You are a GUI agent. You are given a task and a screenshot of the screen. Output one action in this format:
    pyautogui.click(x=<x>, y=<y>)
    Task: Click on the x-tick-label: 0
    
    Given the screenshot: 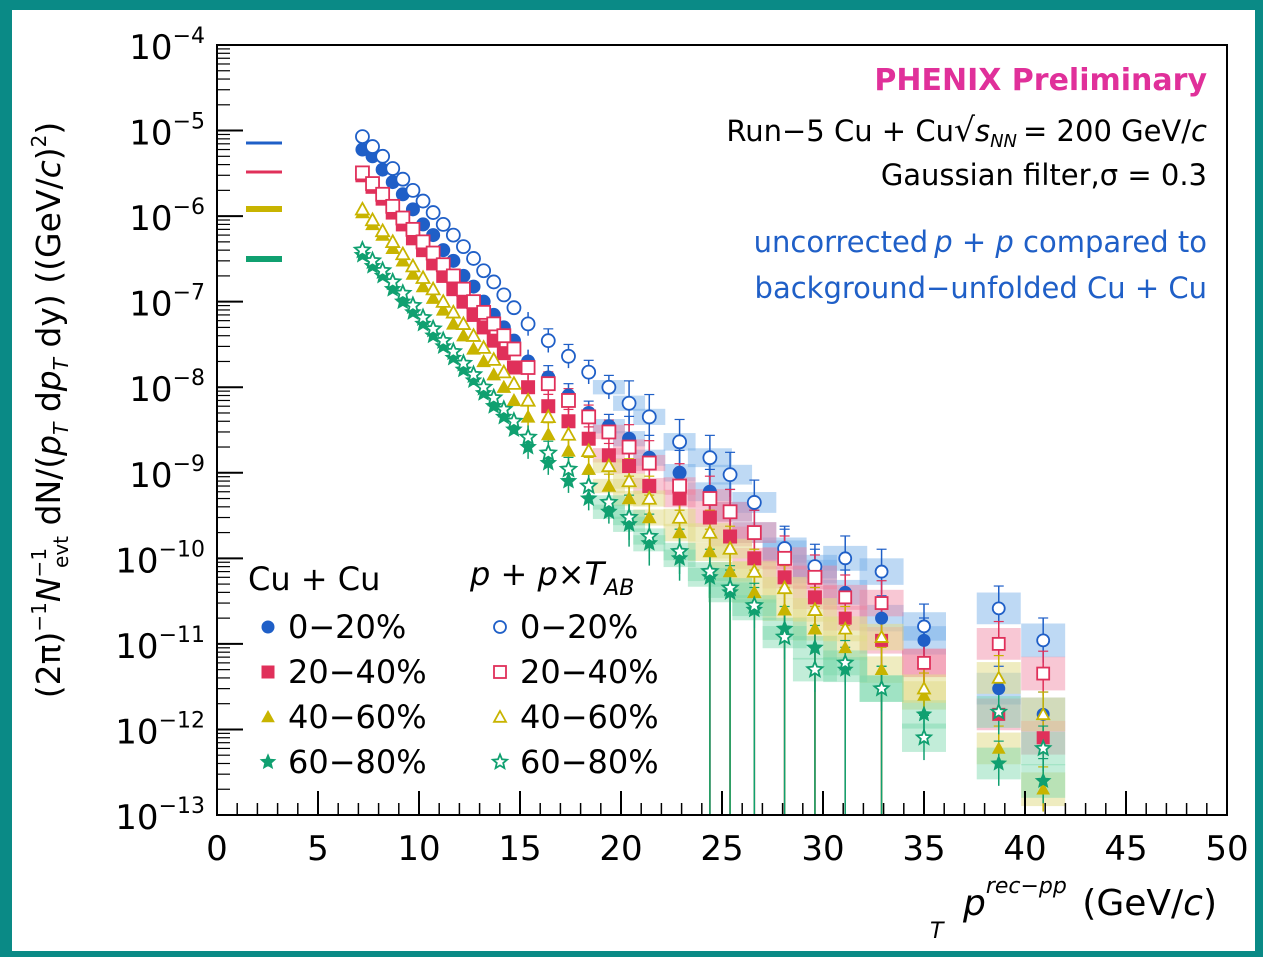 What is the action you would take?
    pyautogui.click(x=217, y=849)
    